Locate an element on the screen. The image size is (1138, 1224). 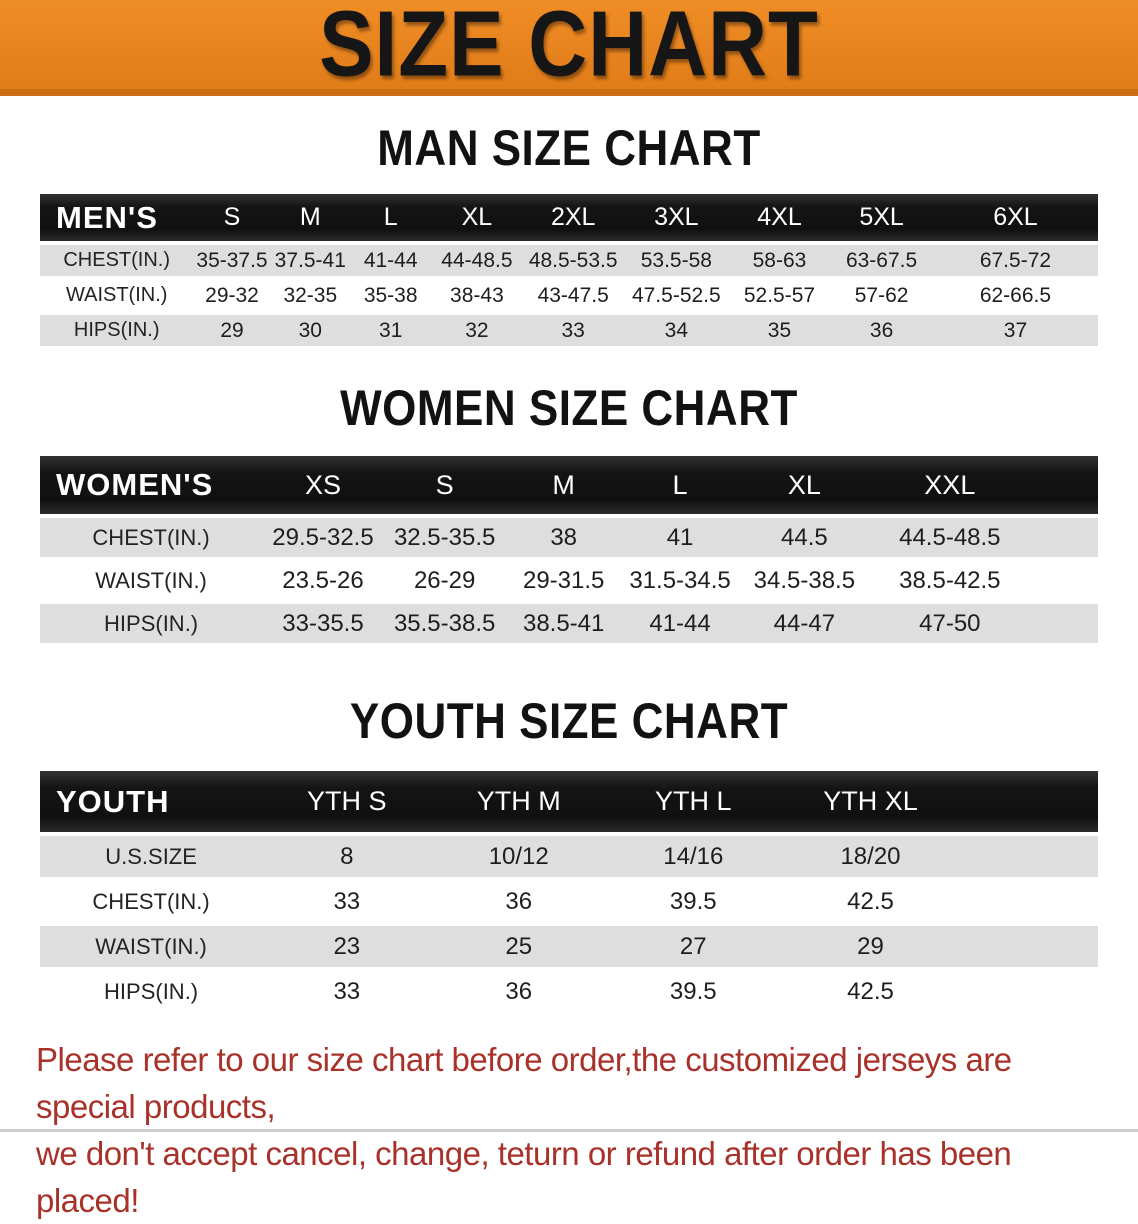
size-column-header: 2XL is located at coordinates (573, 217).